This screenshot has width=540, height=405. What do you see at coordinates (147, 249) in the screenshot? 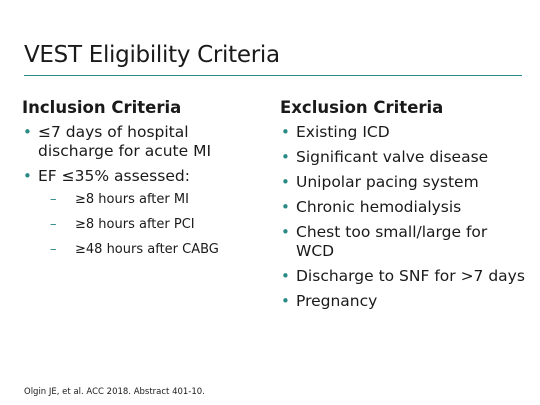
I see `inclusion-subitem-text: ≥48 hours after CABG` at bounding box center [147, 249].